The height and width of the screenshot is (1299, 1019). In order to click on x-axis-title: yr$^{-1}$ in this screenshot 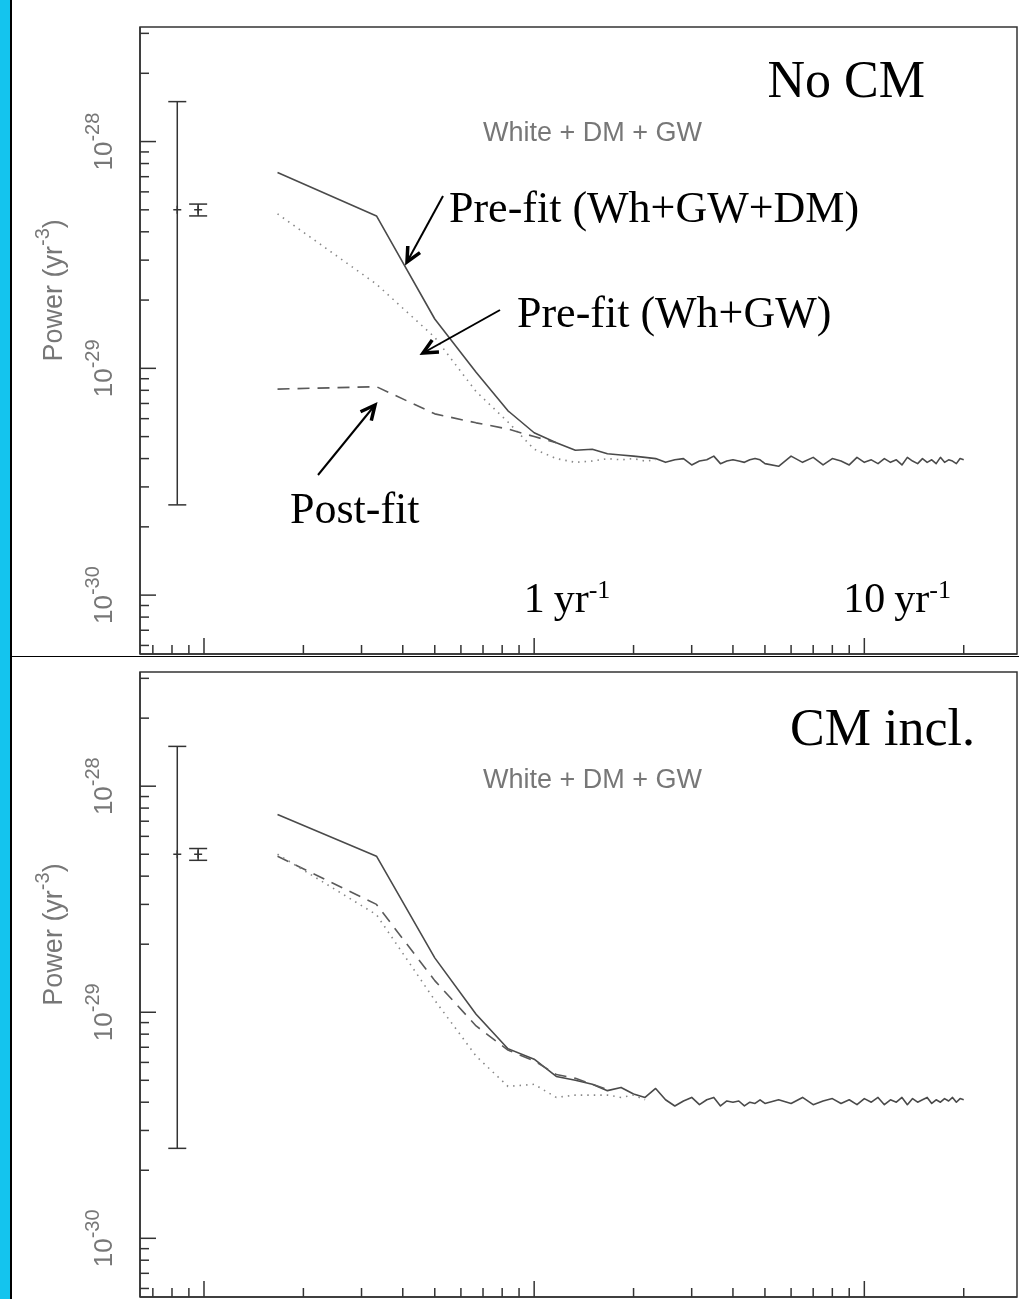, I will do `click(582, 597)`.